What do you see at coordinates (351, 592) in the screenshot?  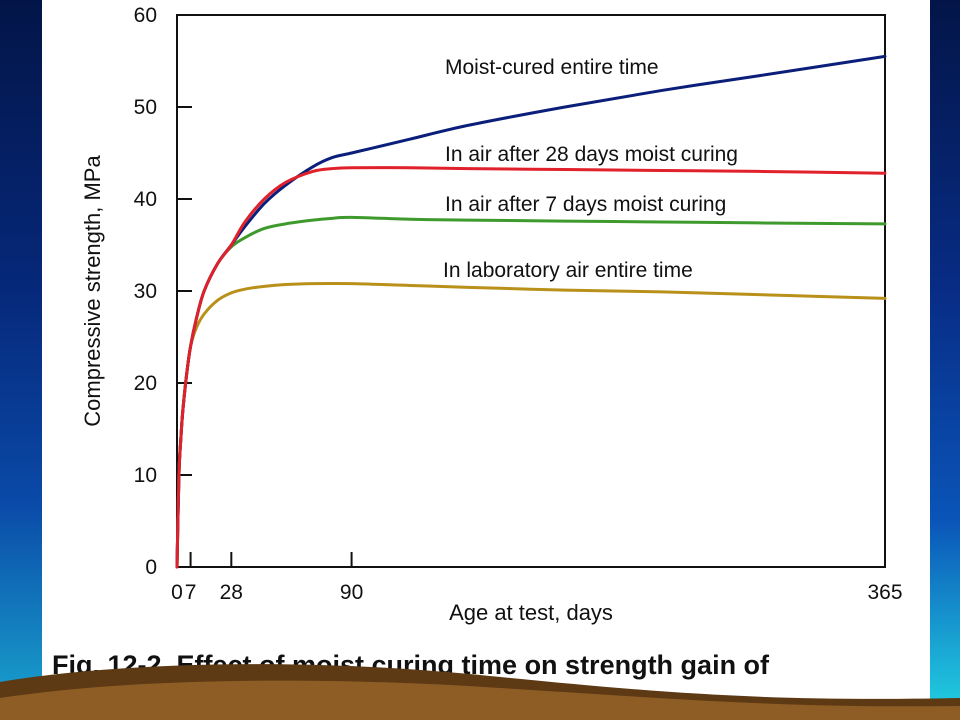 I see `x-axis-tick-label: 90` at bounding box center [351, 592].